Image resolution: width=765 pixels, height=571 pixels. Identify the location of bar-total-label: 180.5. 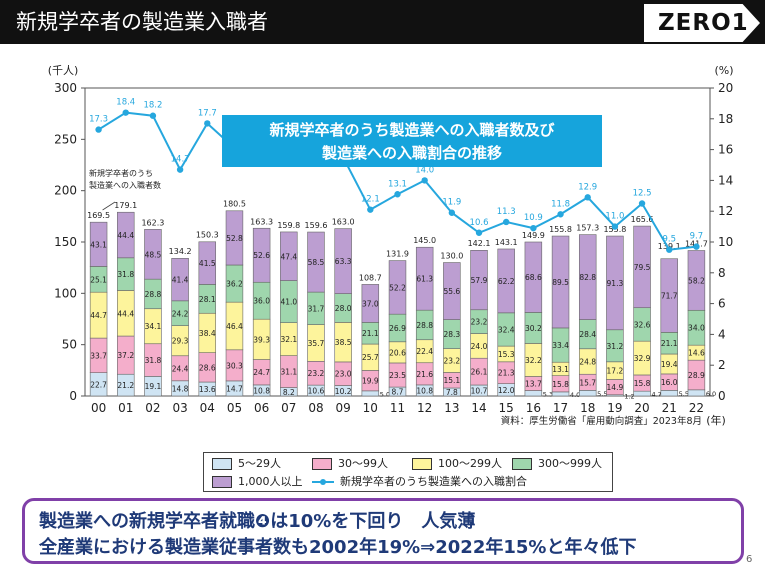
(234, 204).